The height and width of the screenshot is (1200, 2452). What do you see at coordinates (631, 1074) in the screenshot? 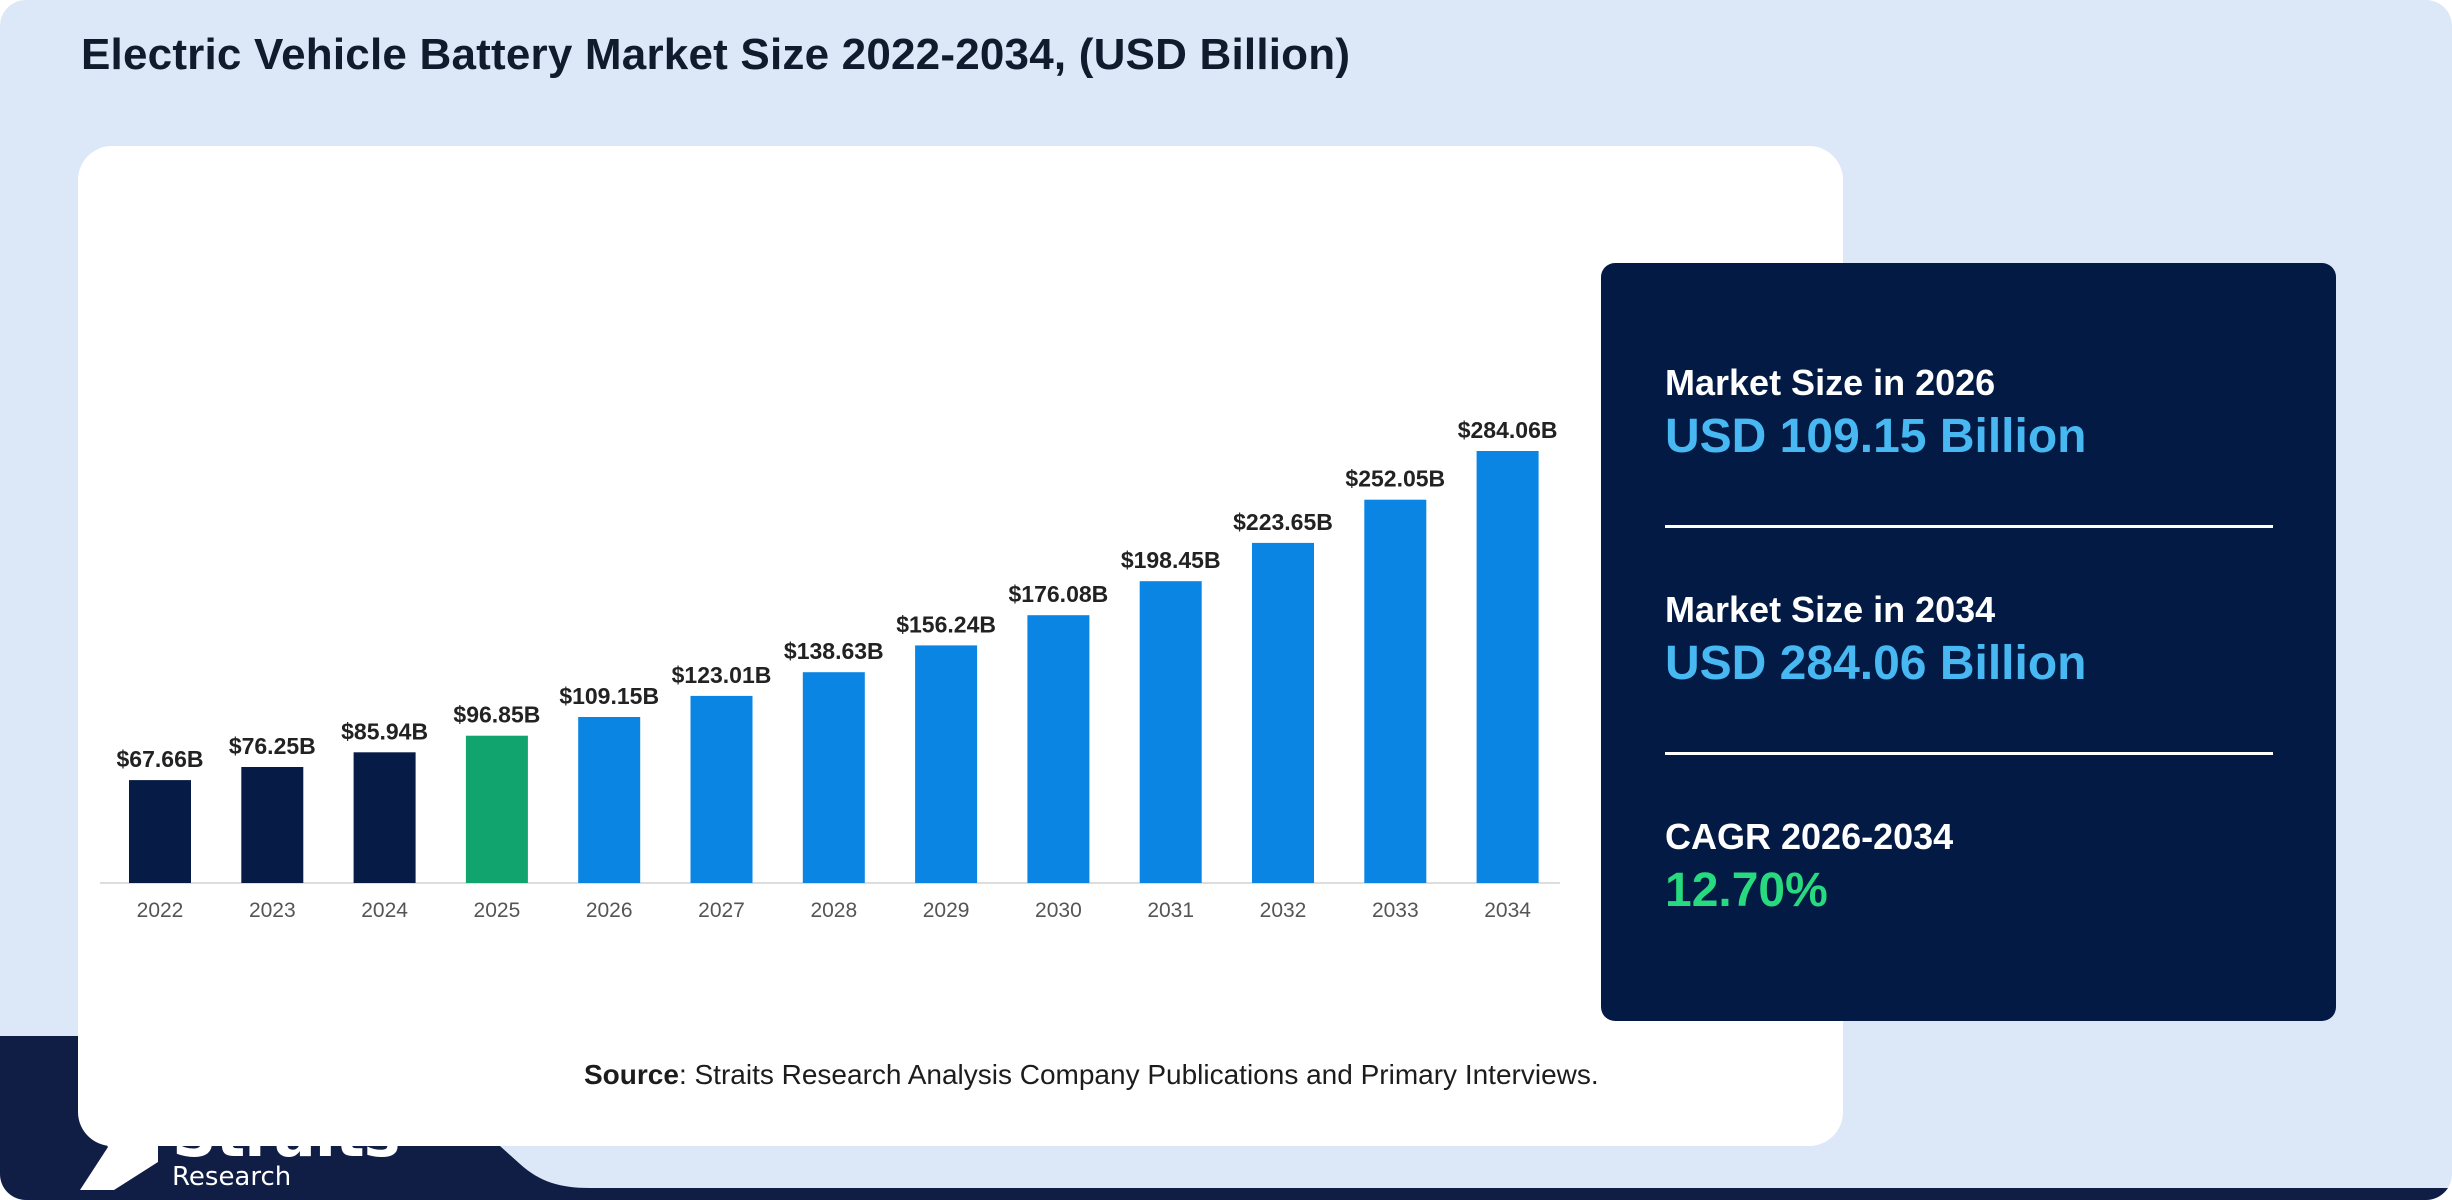
I see `source-label: Source` at bounding box center [631, 1074].